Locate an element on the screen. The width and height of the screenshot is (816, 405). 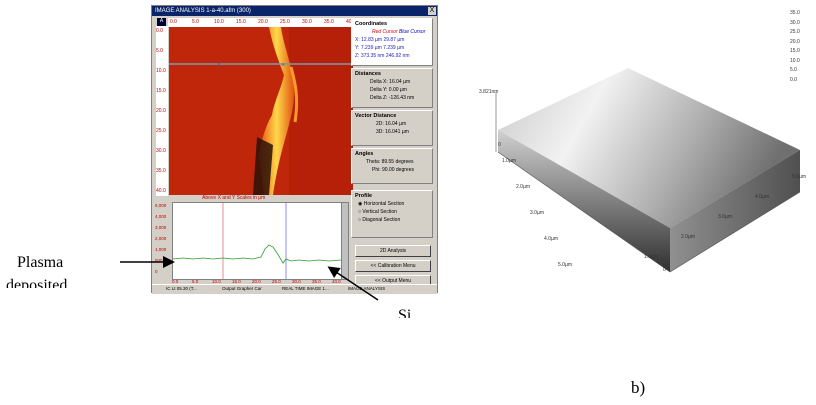
deposited-label: deposited is located at coordinates (37, 282).